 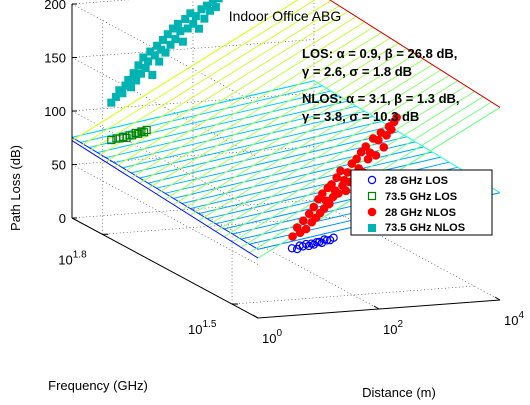 What do you see at coordinates (372, 180) in the screenshot?
I see `legend-marker-circle-open` at bounding box center [372, 180].